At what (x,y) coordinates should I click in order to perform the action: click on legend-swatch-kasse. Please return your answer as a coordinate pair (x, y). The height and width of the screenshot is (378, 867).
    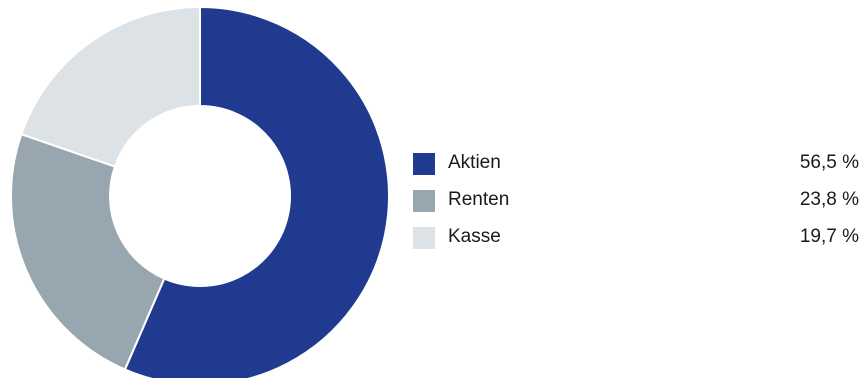
    Looking at the image, I should click on (424, 238).